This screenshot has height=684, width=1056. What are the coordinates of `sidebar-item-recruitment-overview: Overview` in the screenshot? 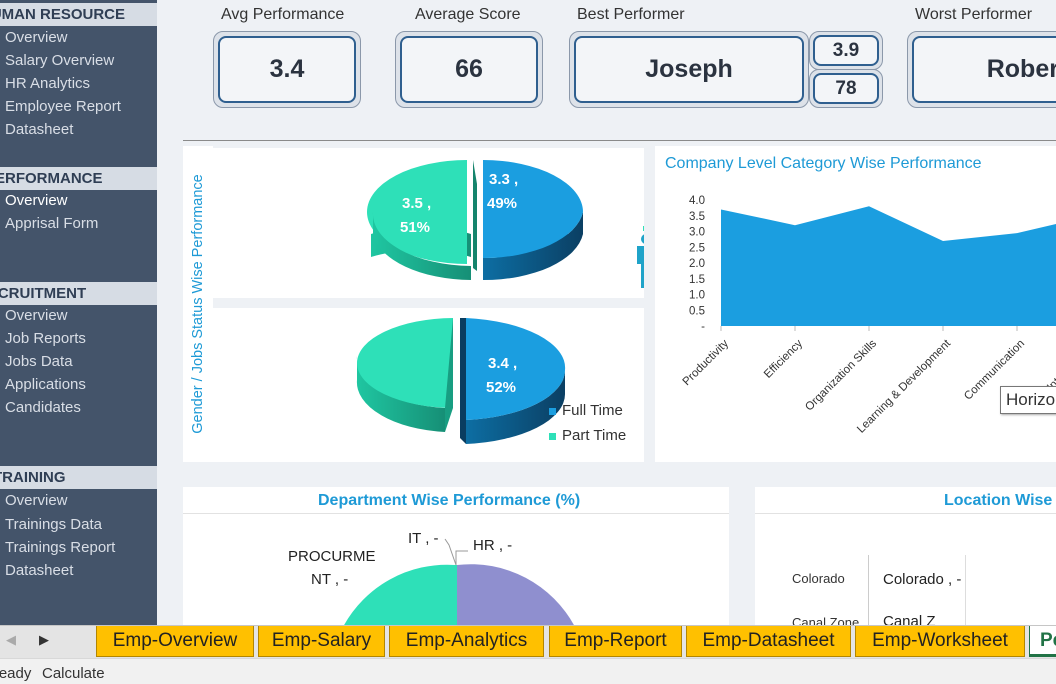 It's located at (36, 315).